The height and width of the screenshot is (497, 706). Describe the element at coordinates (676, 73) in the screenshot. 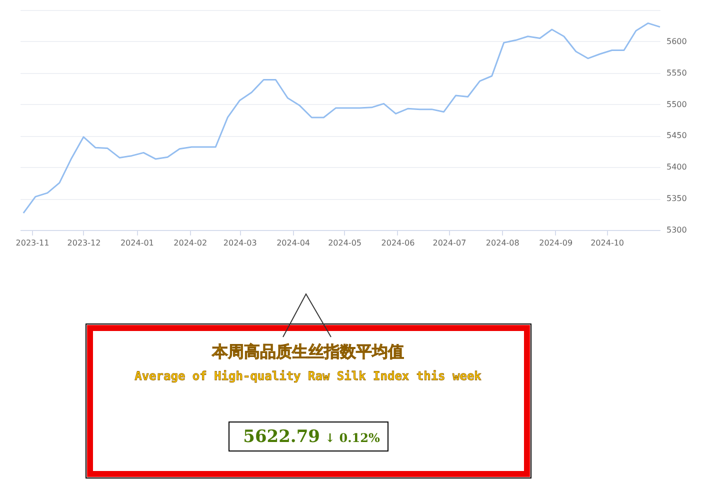

I see `y-tick-label: 5550` at that location.